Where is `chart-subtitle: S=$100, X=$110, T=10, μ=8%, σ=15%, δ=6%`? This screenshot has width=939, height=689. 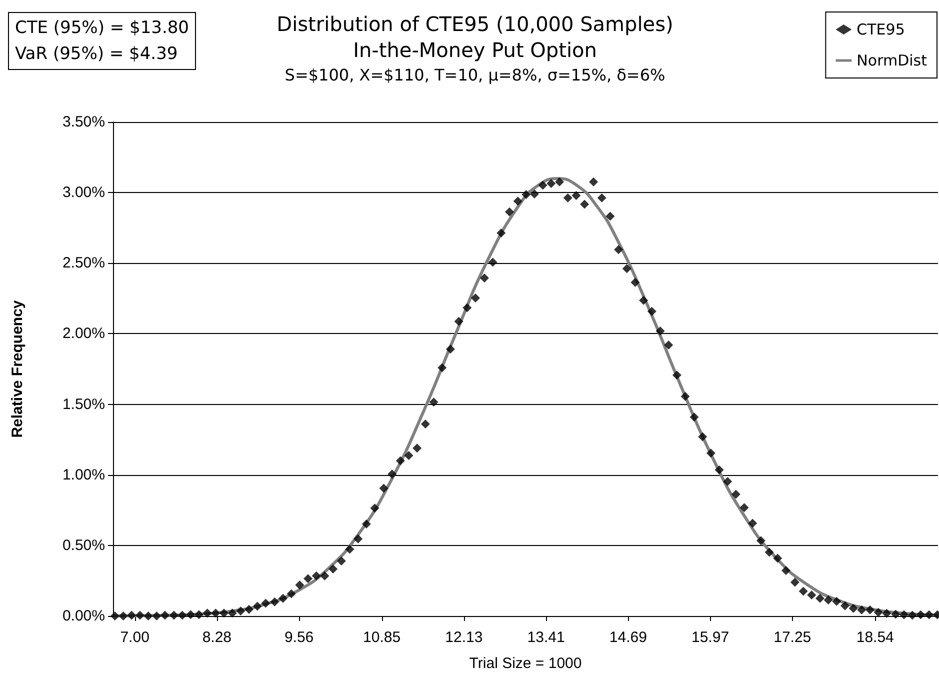 chart-subtitle: S=$100, X=$110, T=10, μ=8%, σ=15%, δ=6% is located at coordinates (475, 75).